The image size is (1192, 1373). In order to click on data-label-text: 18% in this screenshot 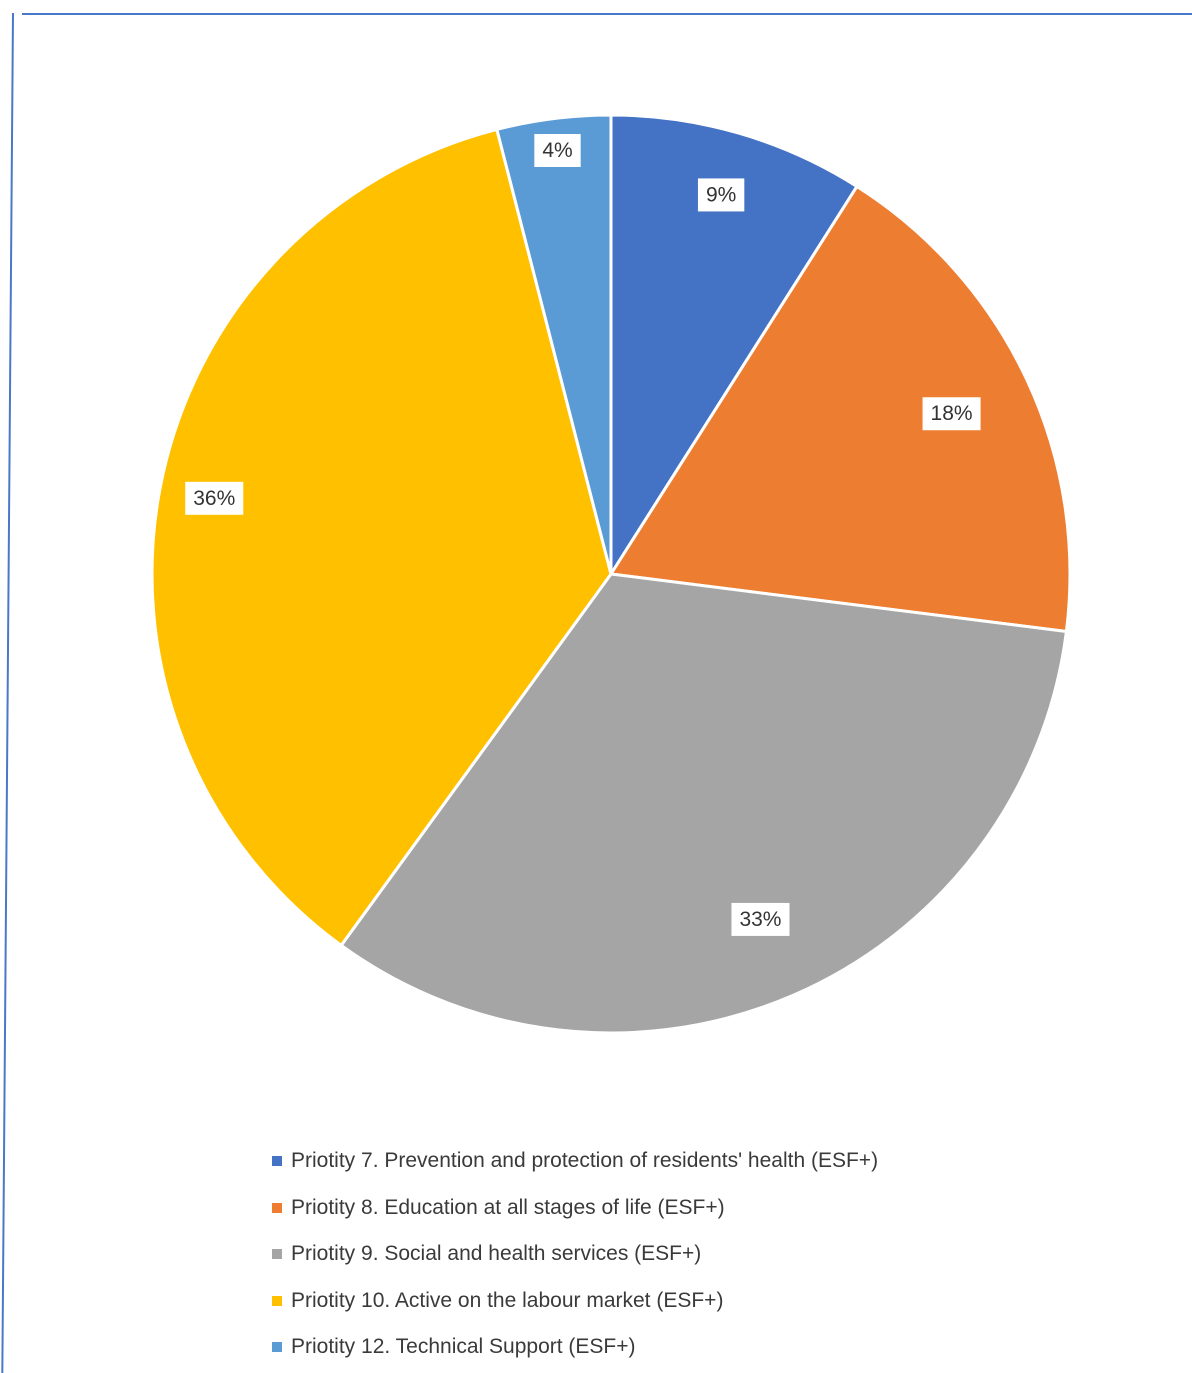, I will do `click(952, 413)`.